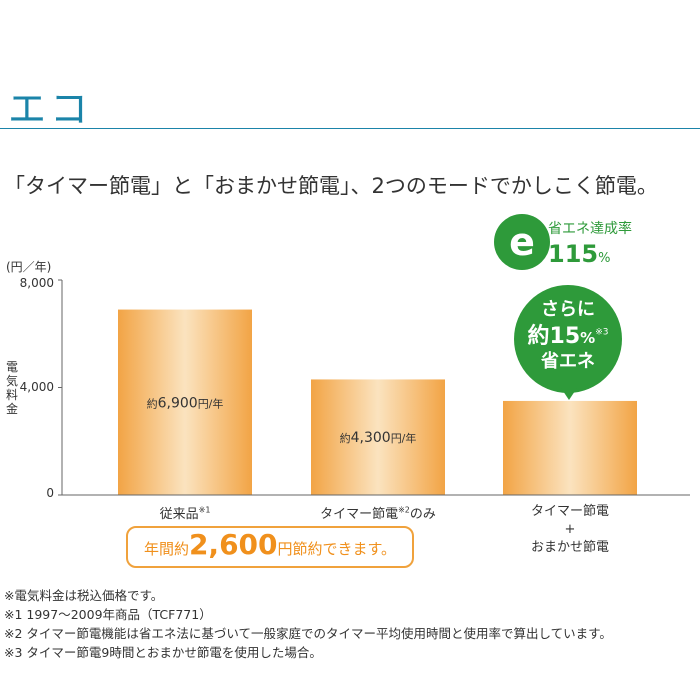  Describe the element at coordinates (569, 529) in the screenshot. I see `category-label: タイマー節電 + おまかせ節電` at that location.